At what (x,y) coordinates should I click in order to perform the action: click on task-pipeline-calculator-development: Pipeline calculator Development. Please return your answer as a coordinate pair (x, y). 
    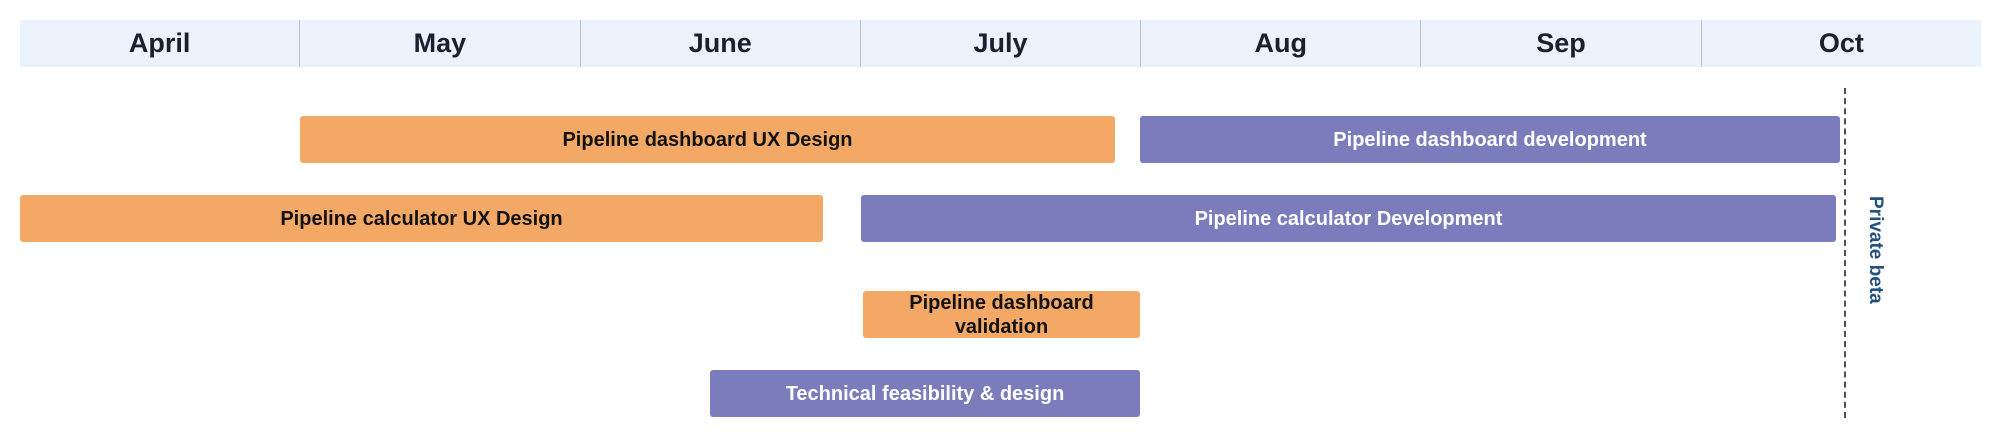
    Looking at the image, I should click on (1348, 218).